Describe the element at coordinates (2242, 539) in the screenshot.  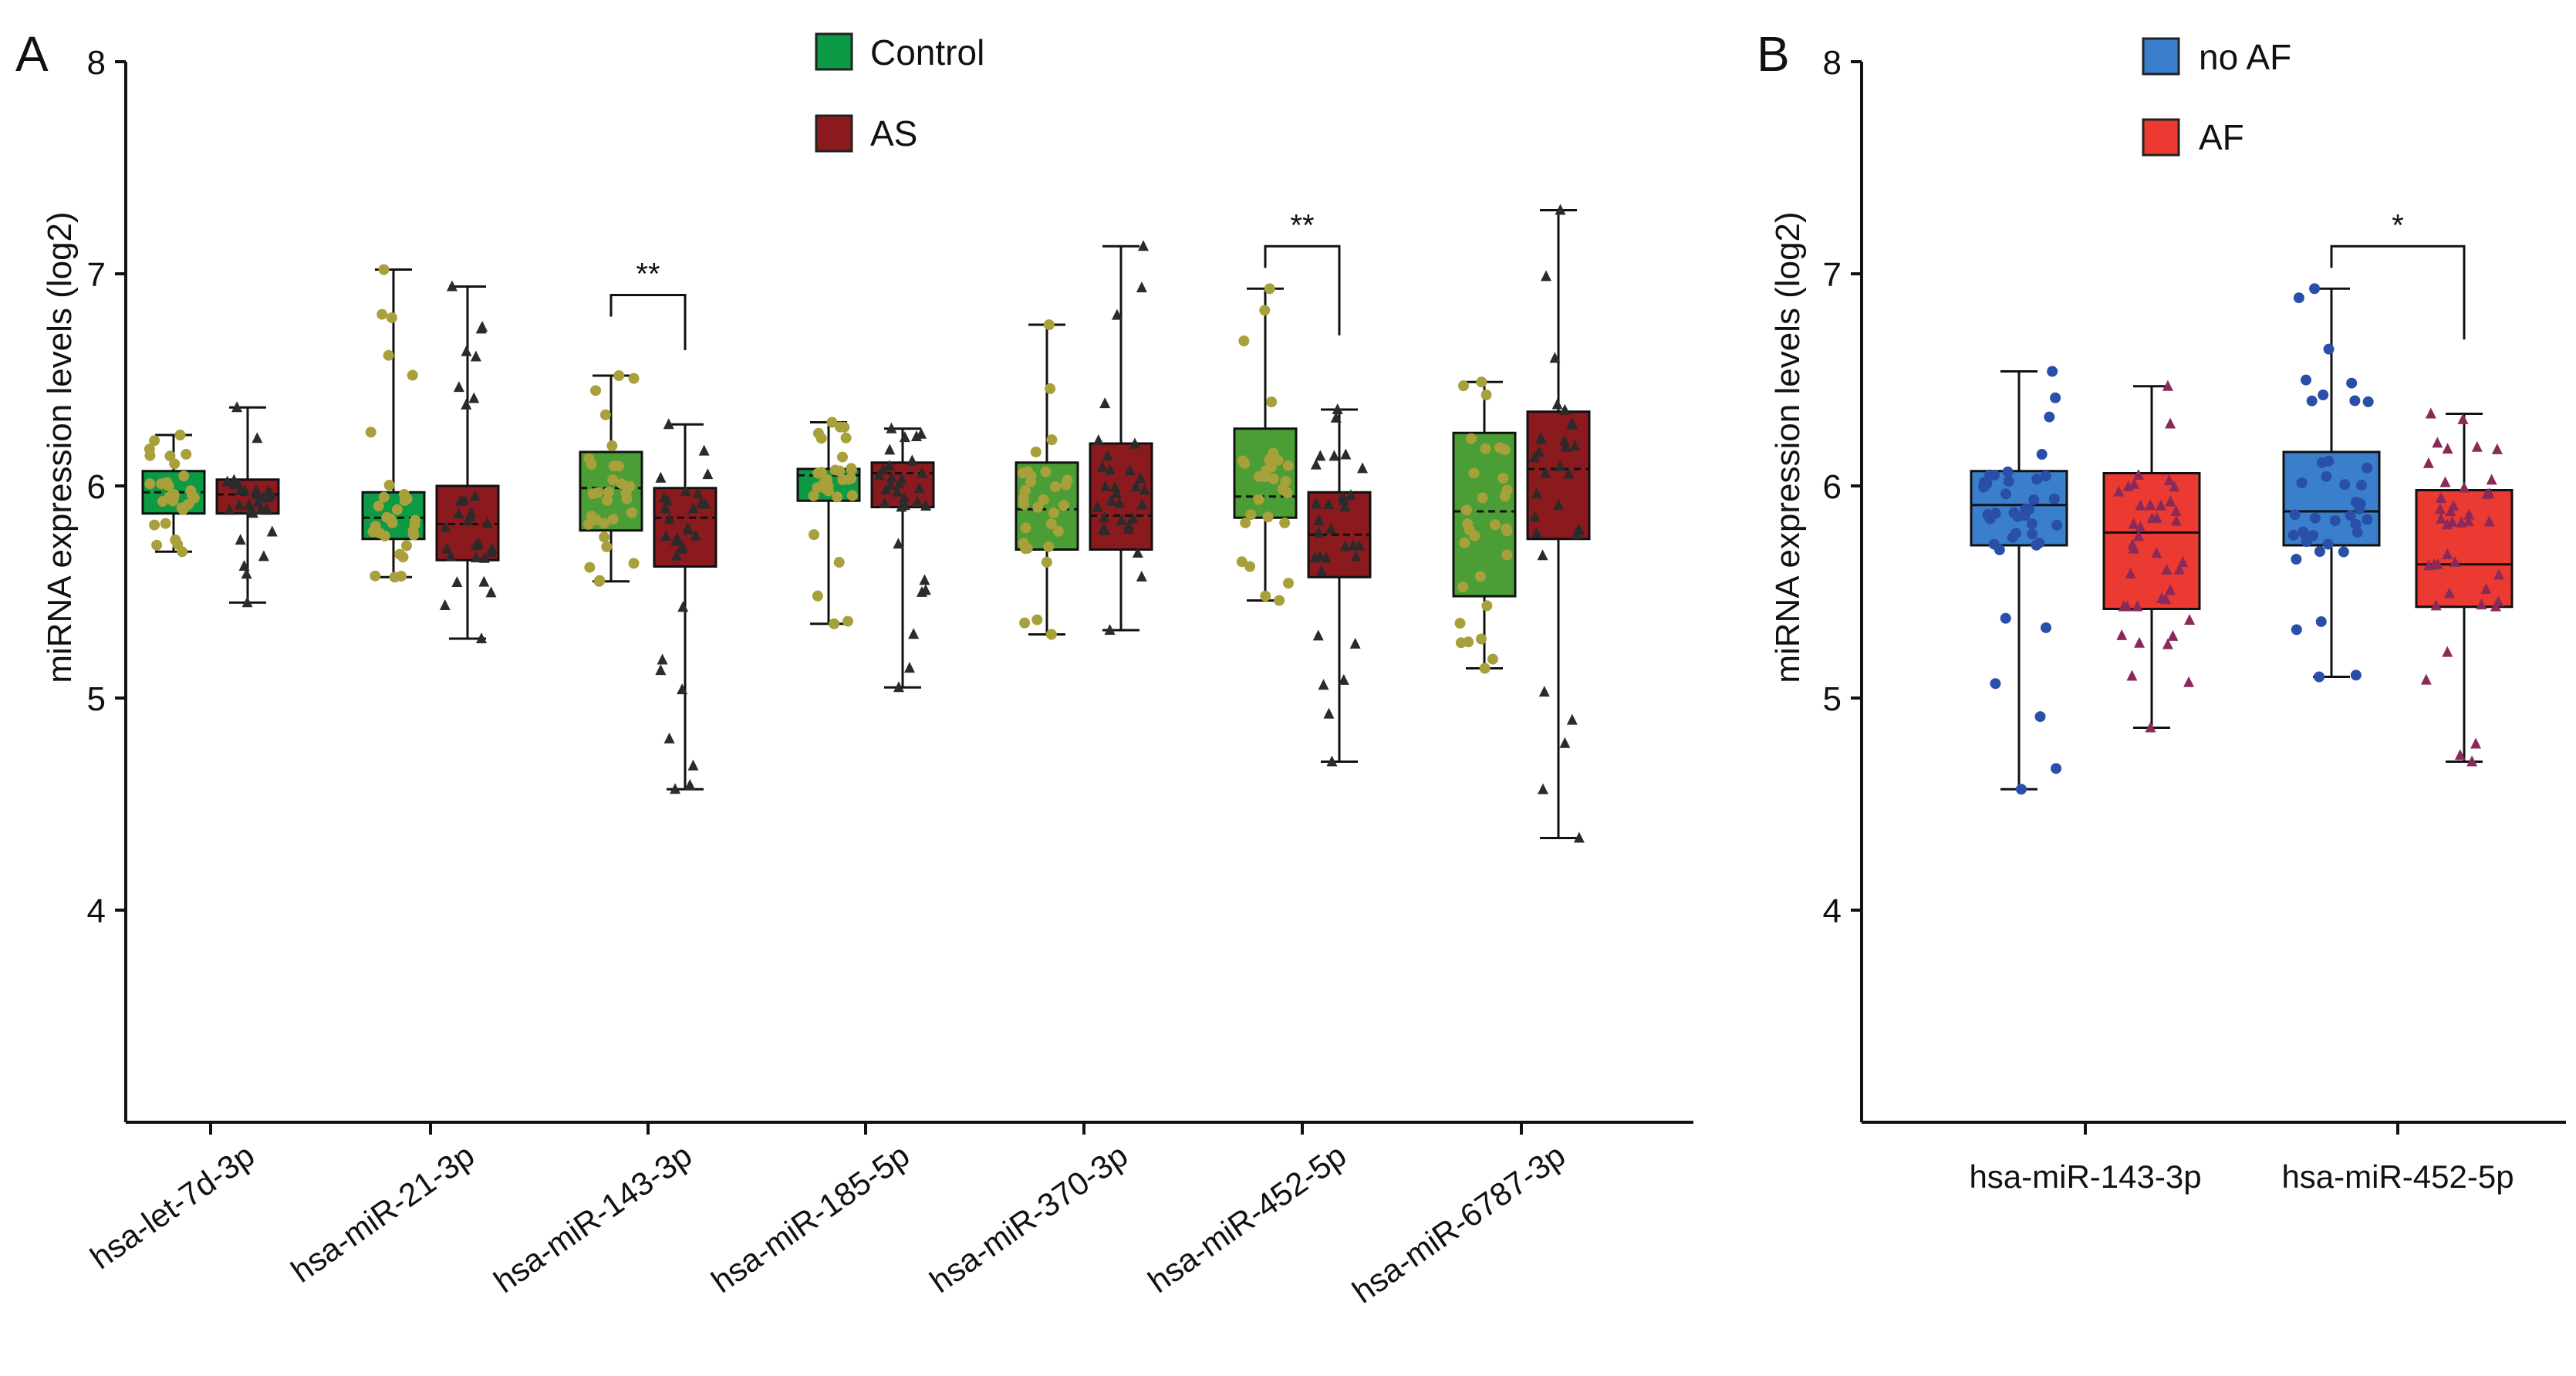
I see `panel-b-boxes` at that location.